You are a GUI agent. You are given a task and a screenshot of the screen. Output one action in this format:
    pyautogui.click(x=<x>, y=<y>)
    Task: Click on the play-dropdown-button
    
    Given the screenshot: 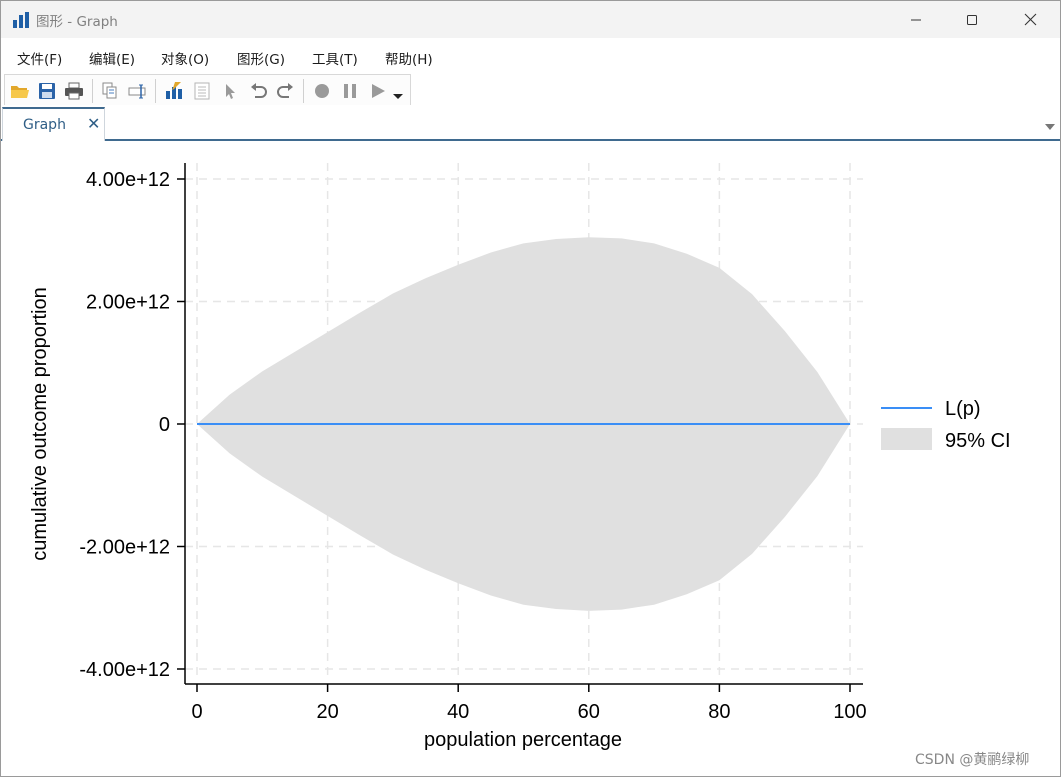 What is the action you would take?
    pyautogui.click(x=398, y=91)
    